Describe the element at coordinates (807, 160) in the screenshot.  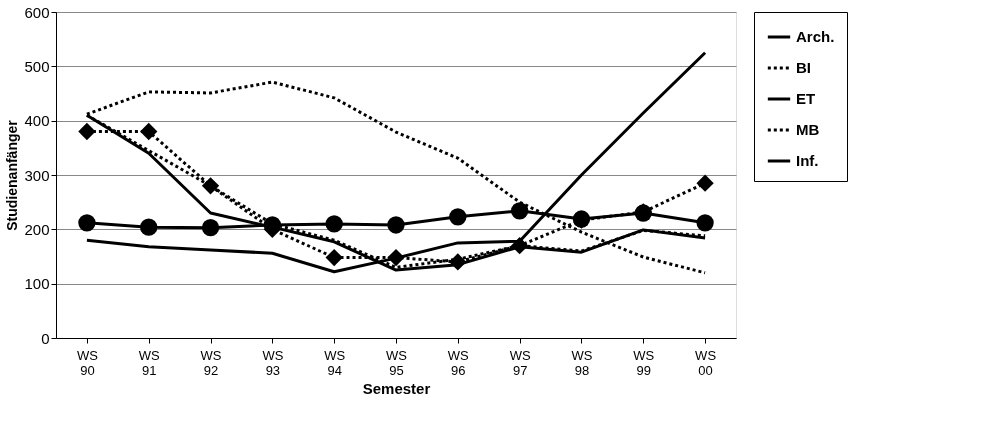
I see `legend-label: Inf.` at that location.